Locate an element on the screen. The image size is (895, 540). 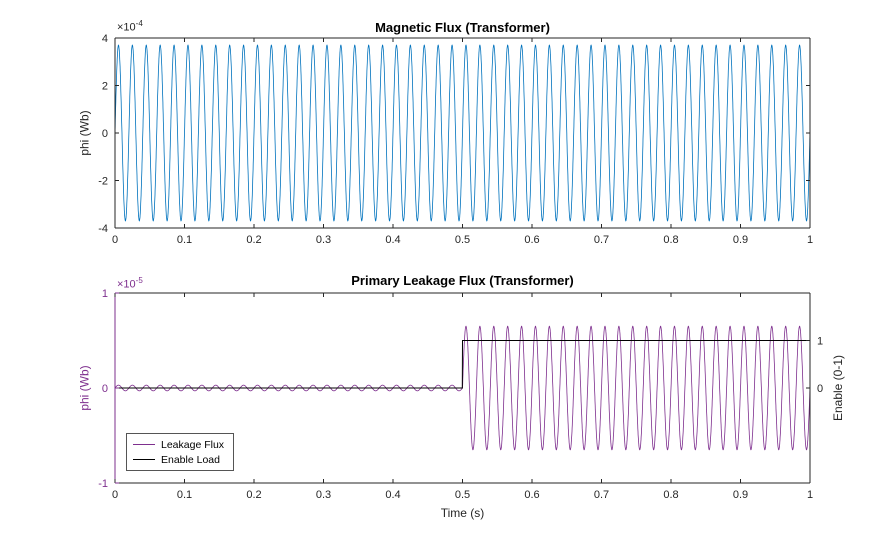
y-tick-label: -4 is located at coordinates (103, 229).